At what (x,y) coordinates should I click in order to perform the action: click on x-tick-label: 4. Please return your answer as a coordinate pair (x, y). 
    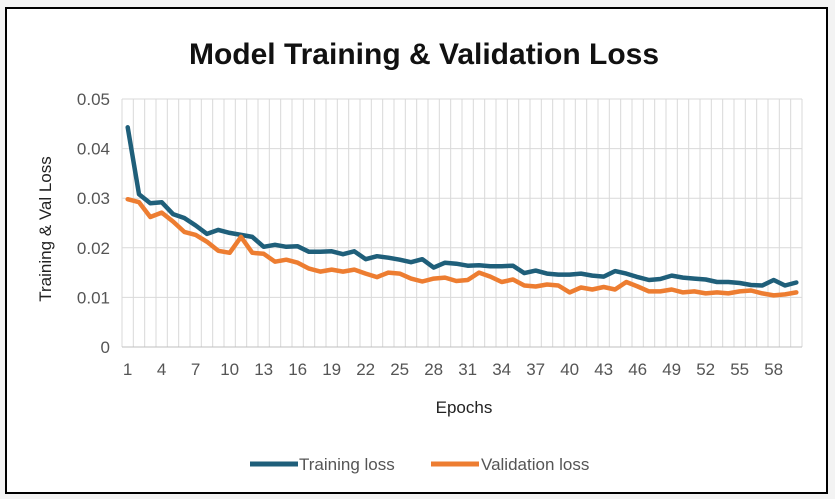
    Looking at the image, I should click on (161, 369).